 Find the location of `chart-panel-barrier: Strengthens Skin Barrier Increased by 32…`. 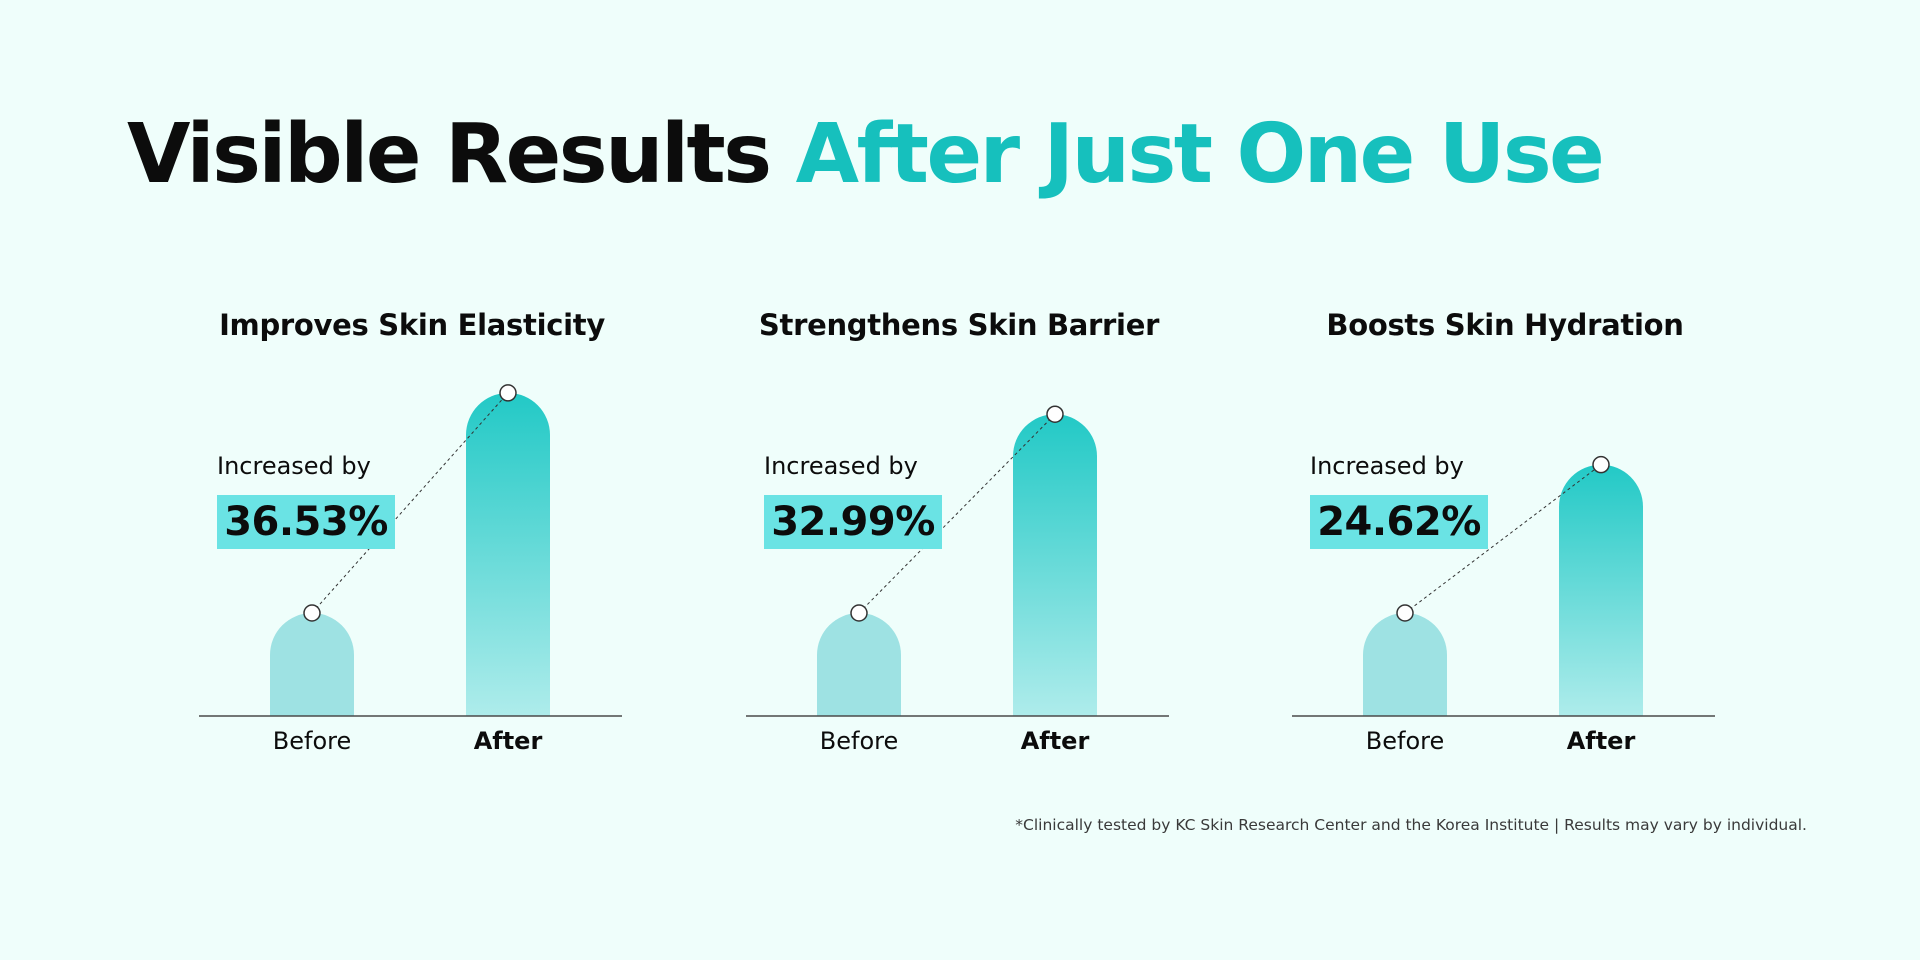

chart-panel-barrier: Strengthens Skin Barrier Increased by 32… is located at coordinates (959, 535).